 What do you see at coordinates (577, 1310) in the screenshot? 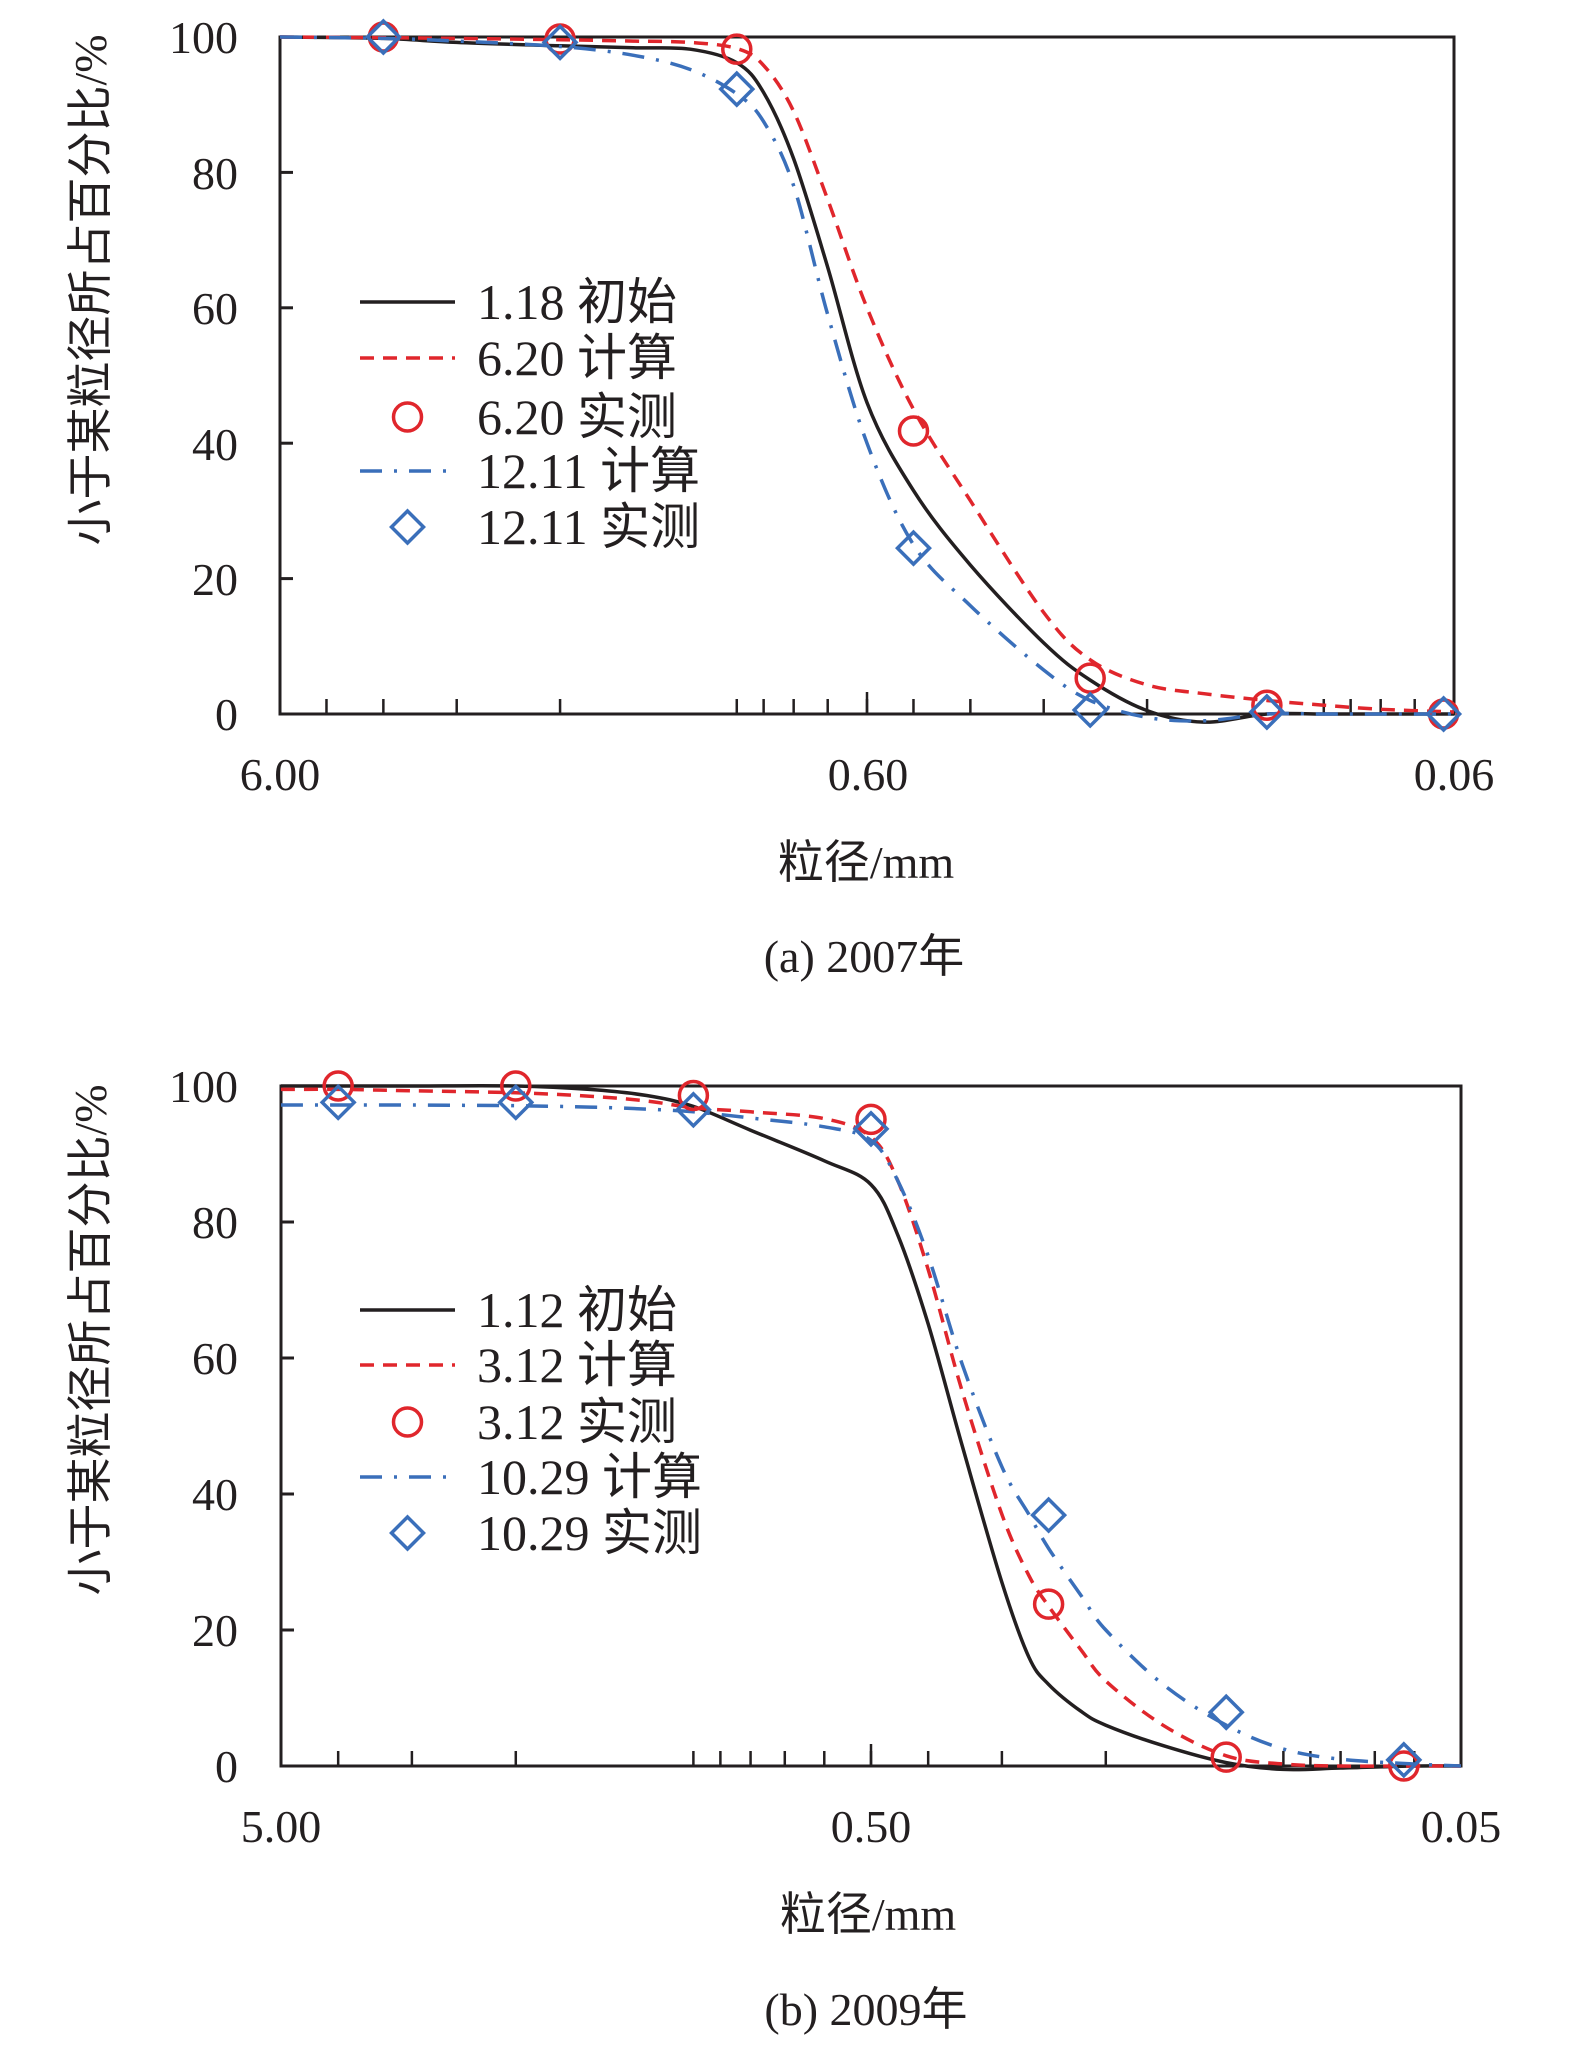
I see `legend-label: 1.12 初始` at bounding box center [577, 1310].